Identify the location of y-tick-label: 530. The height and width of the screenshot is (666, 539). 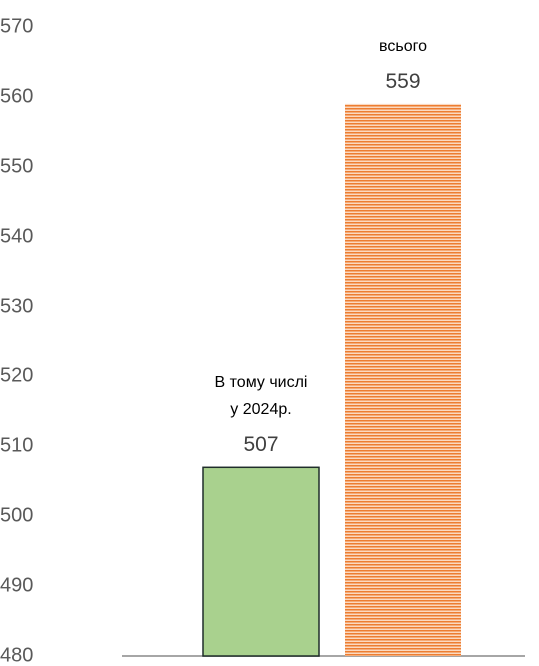
(17, 306).